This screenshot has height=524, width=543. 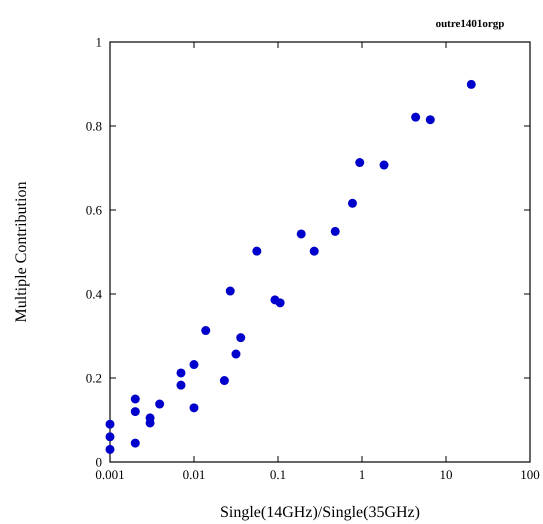 I want to click on x-tick-label: 10, so click(x=446, y=474).